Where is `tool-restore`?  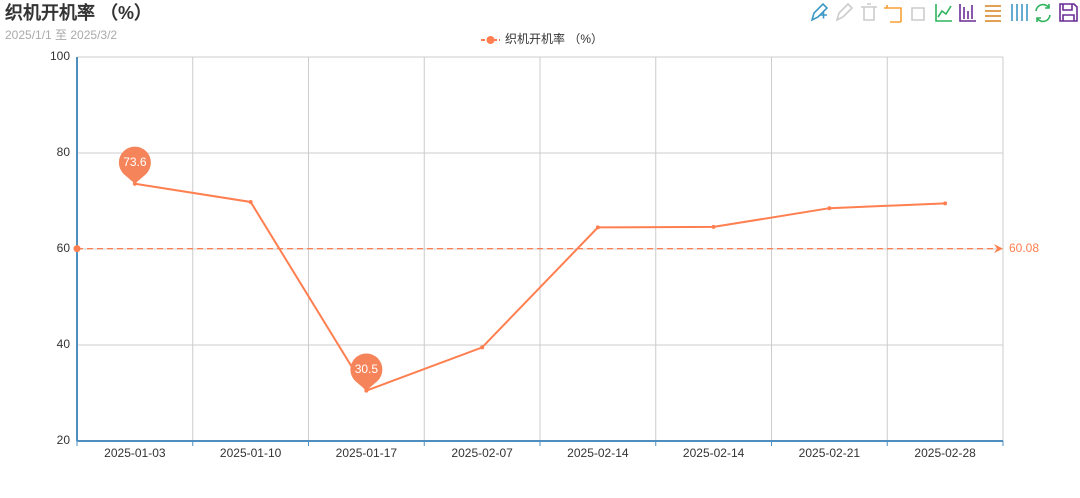
tool-restore is located at coordinates (1043, 13).